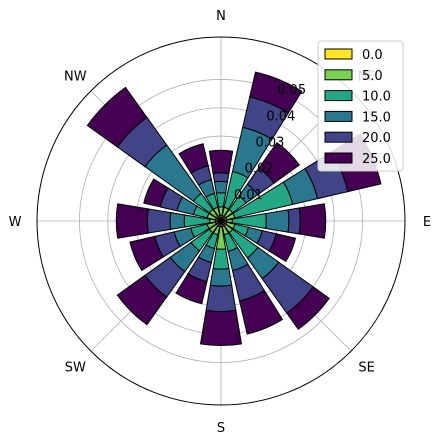  What do you see at coordinates (376, 138) in the screenshot?
I see `legend-label: 20.0` at bounding box center [376, 138].